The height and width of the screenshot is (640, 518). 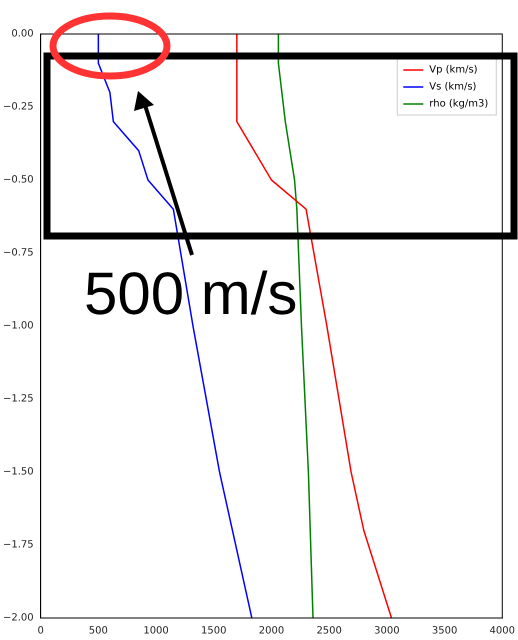 What do you see at coordinates (18, 545) in the screenshot?
I see `y-tick-label: −1.75` at bounding box center [18, 545].